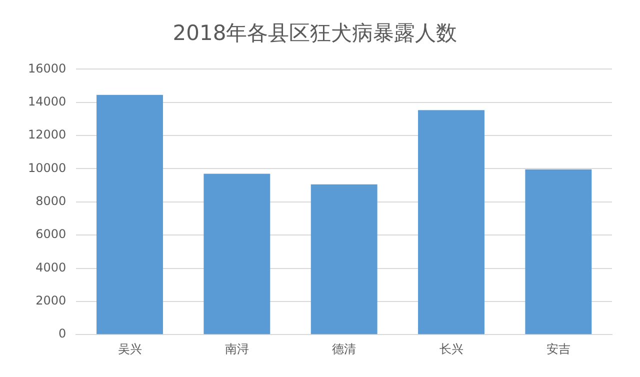  I want to click on y-tick-label: 16000, so click(47, 68).